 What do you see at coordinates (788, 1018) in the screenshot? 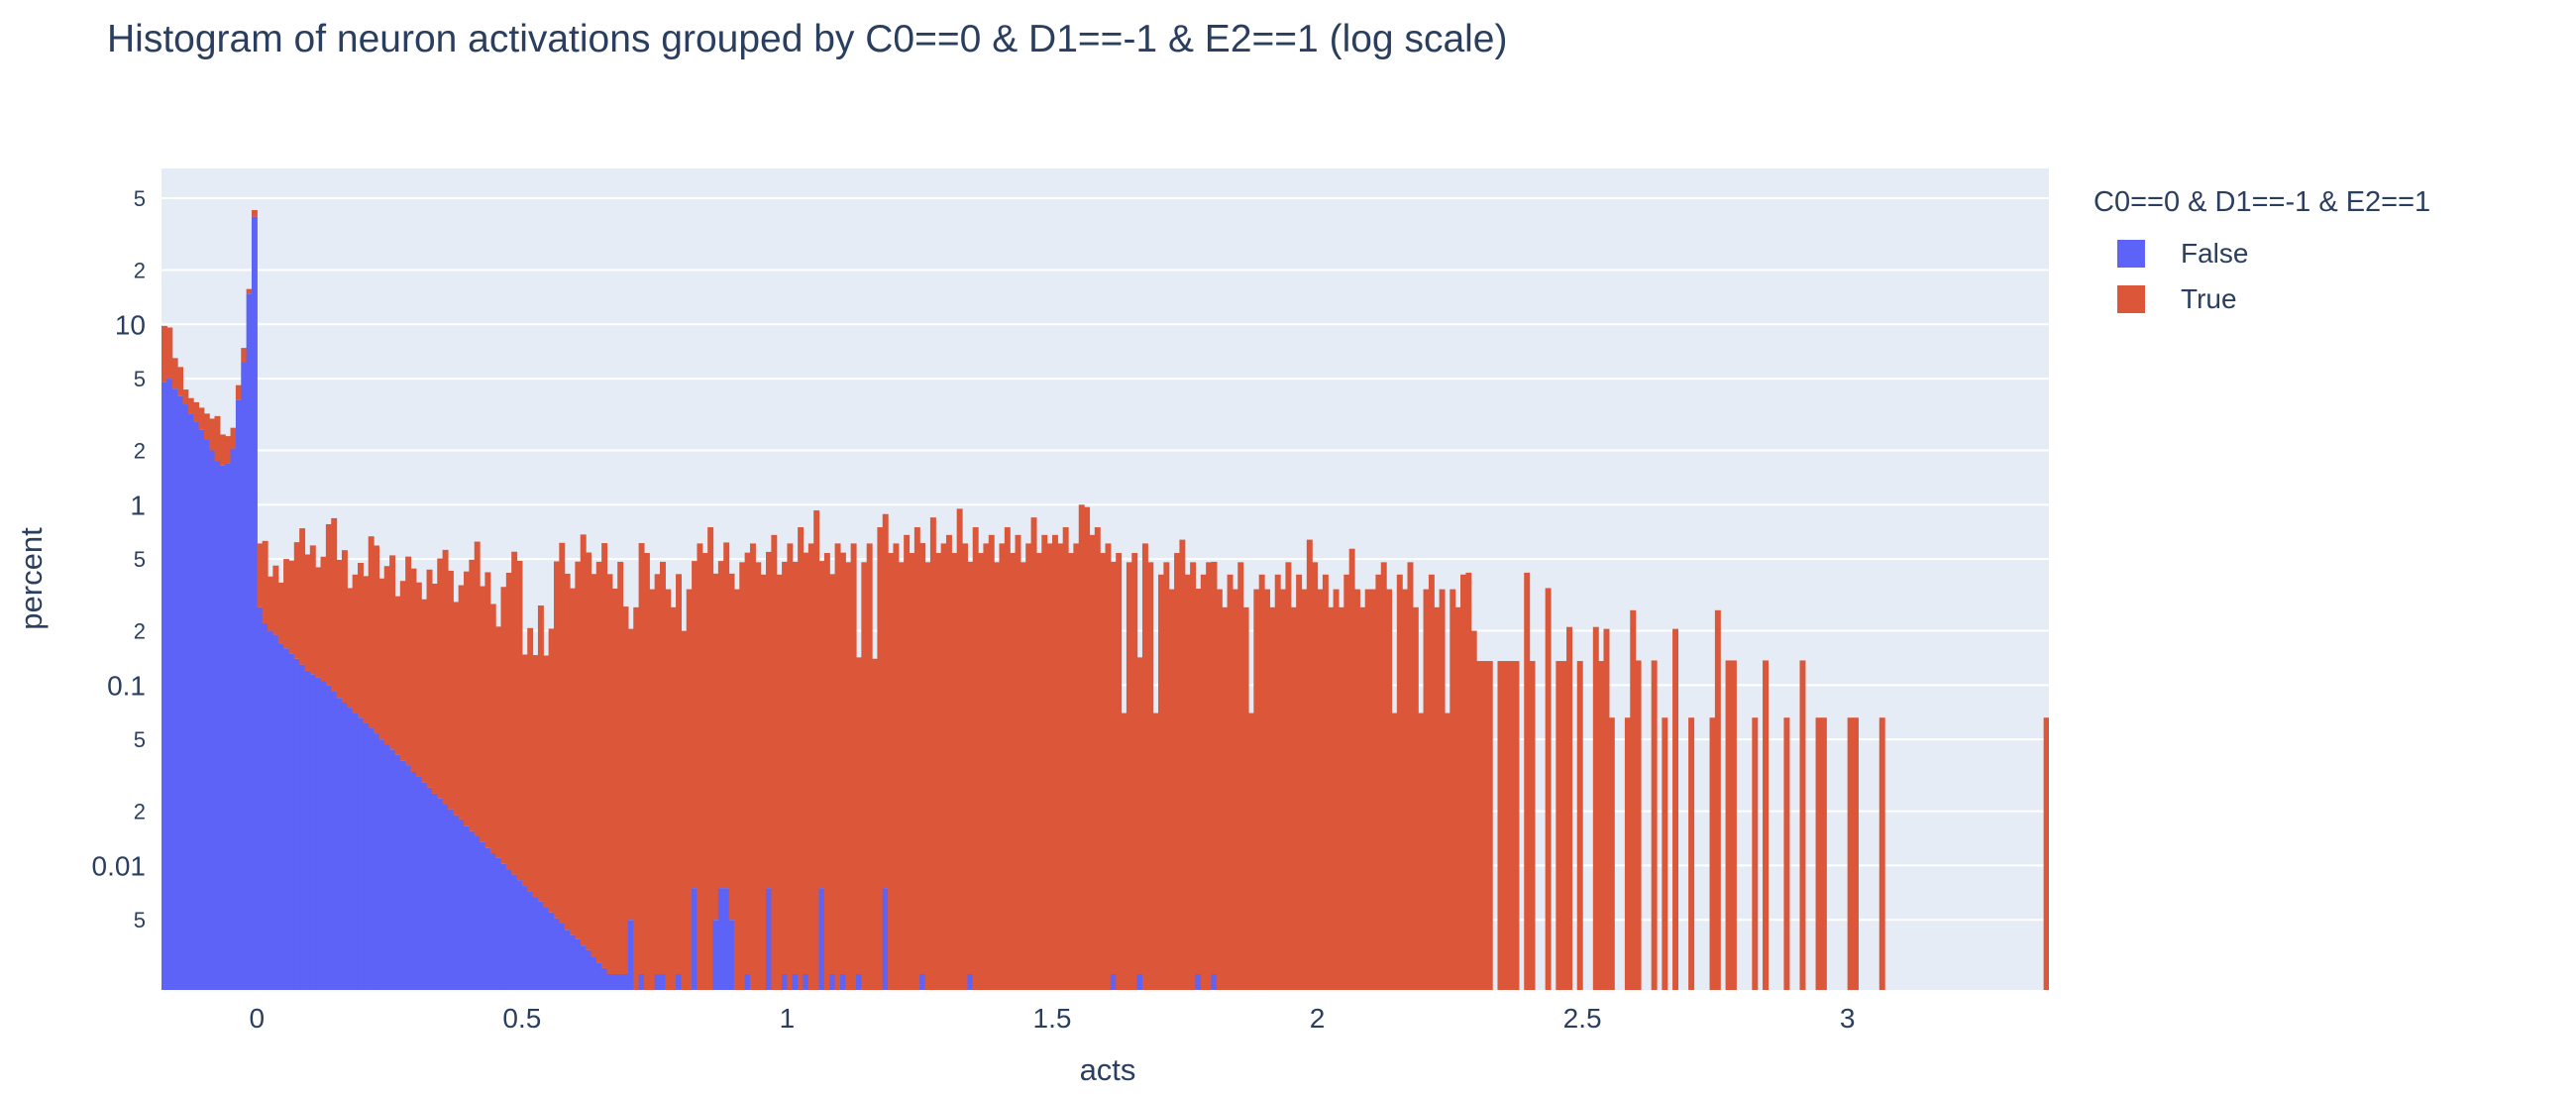
I see `x-tick-label: 1` at bounding box center [788, 1018].